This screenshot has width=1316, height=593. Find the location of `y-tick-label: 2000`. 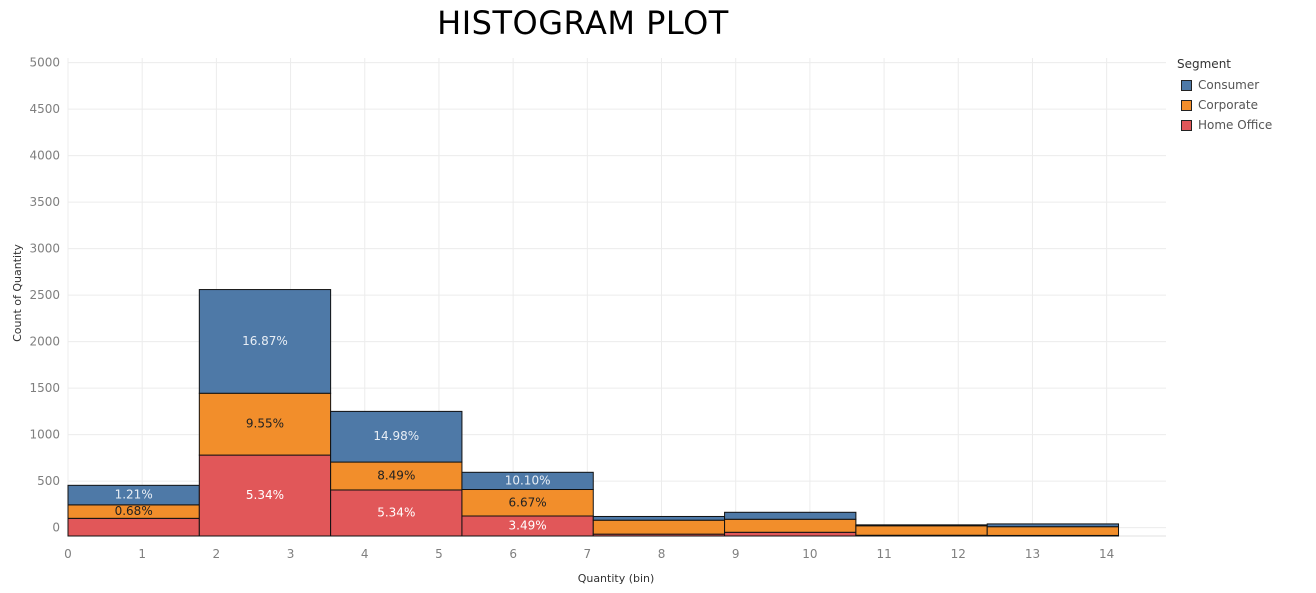

y-tick-label: 2000 is located at coordinates (44, 342).